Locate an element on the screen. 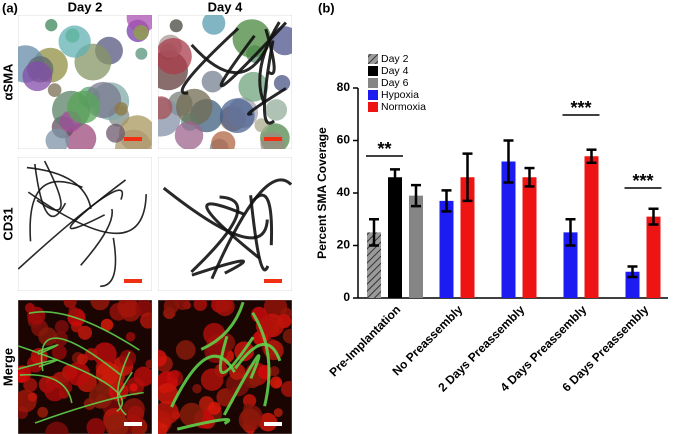  image-background is located at coordinates (225, 224).